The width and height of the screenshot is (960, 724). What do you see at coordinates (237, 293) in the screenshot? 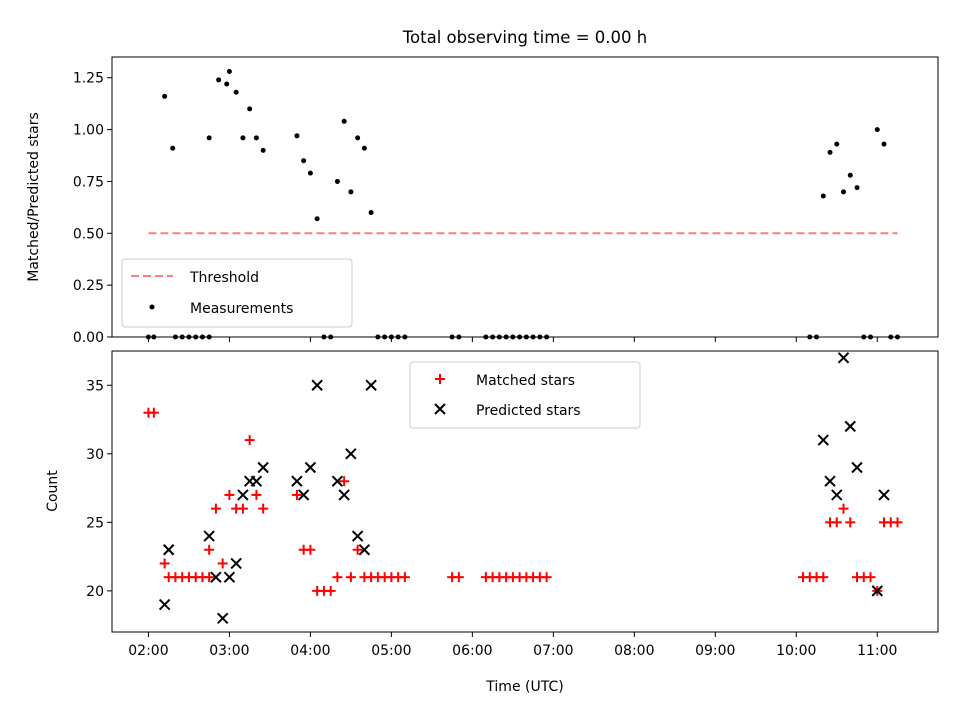
I see `top-legend-box` at bounding box center [237, 293].